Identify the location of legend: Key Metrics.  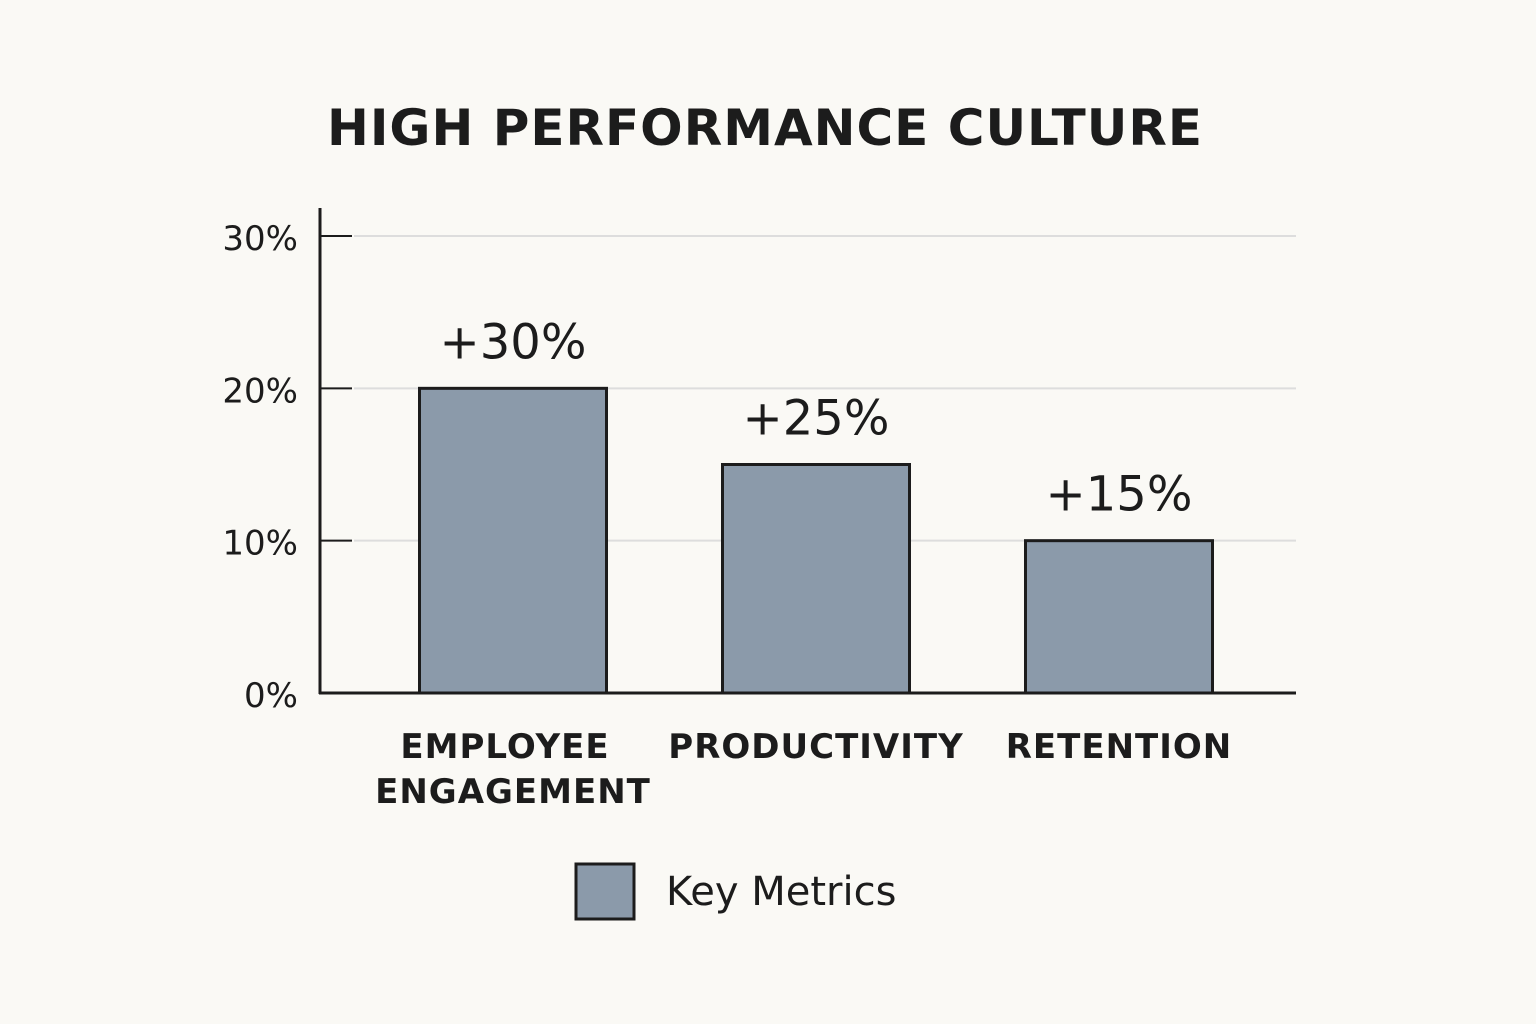
(735, 891).